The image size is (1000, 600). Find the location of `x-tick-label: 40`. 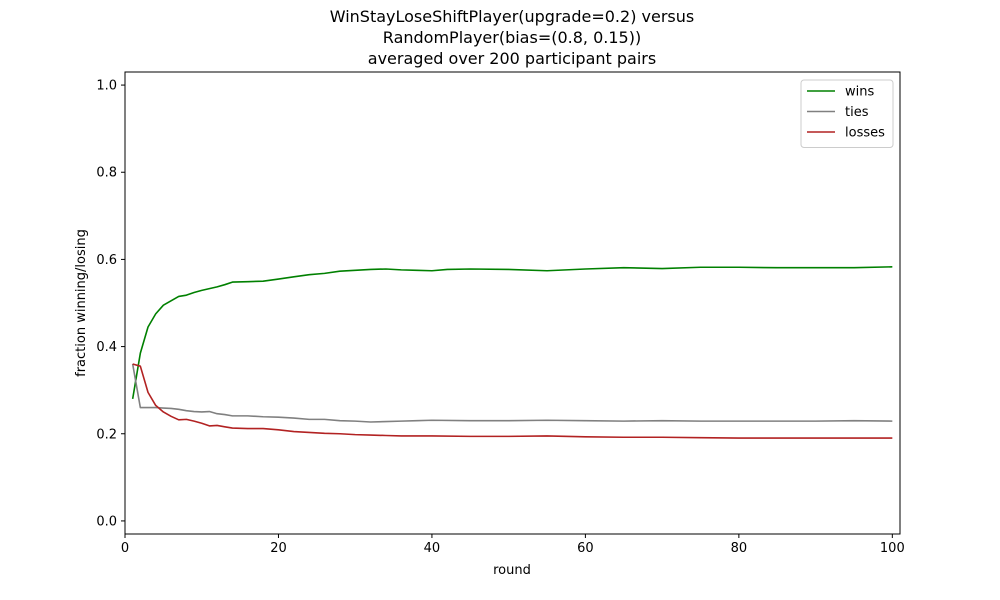

x-tick-label: 40 is located at coordinates (432, 548).